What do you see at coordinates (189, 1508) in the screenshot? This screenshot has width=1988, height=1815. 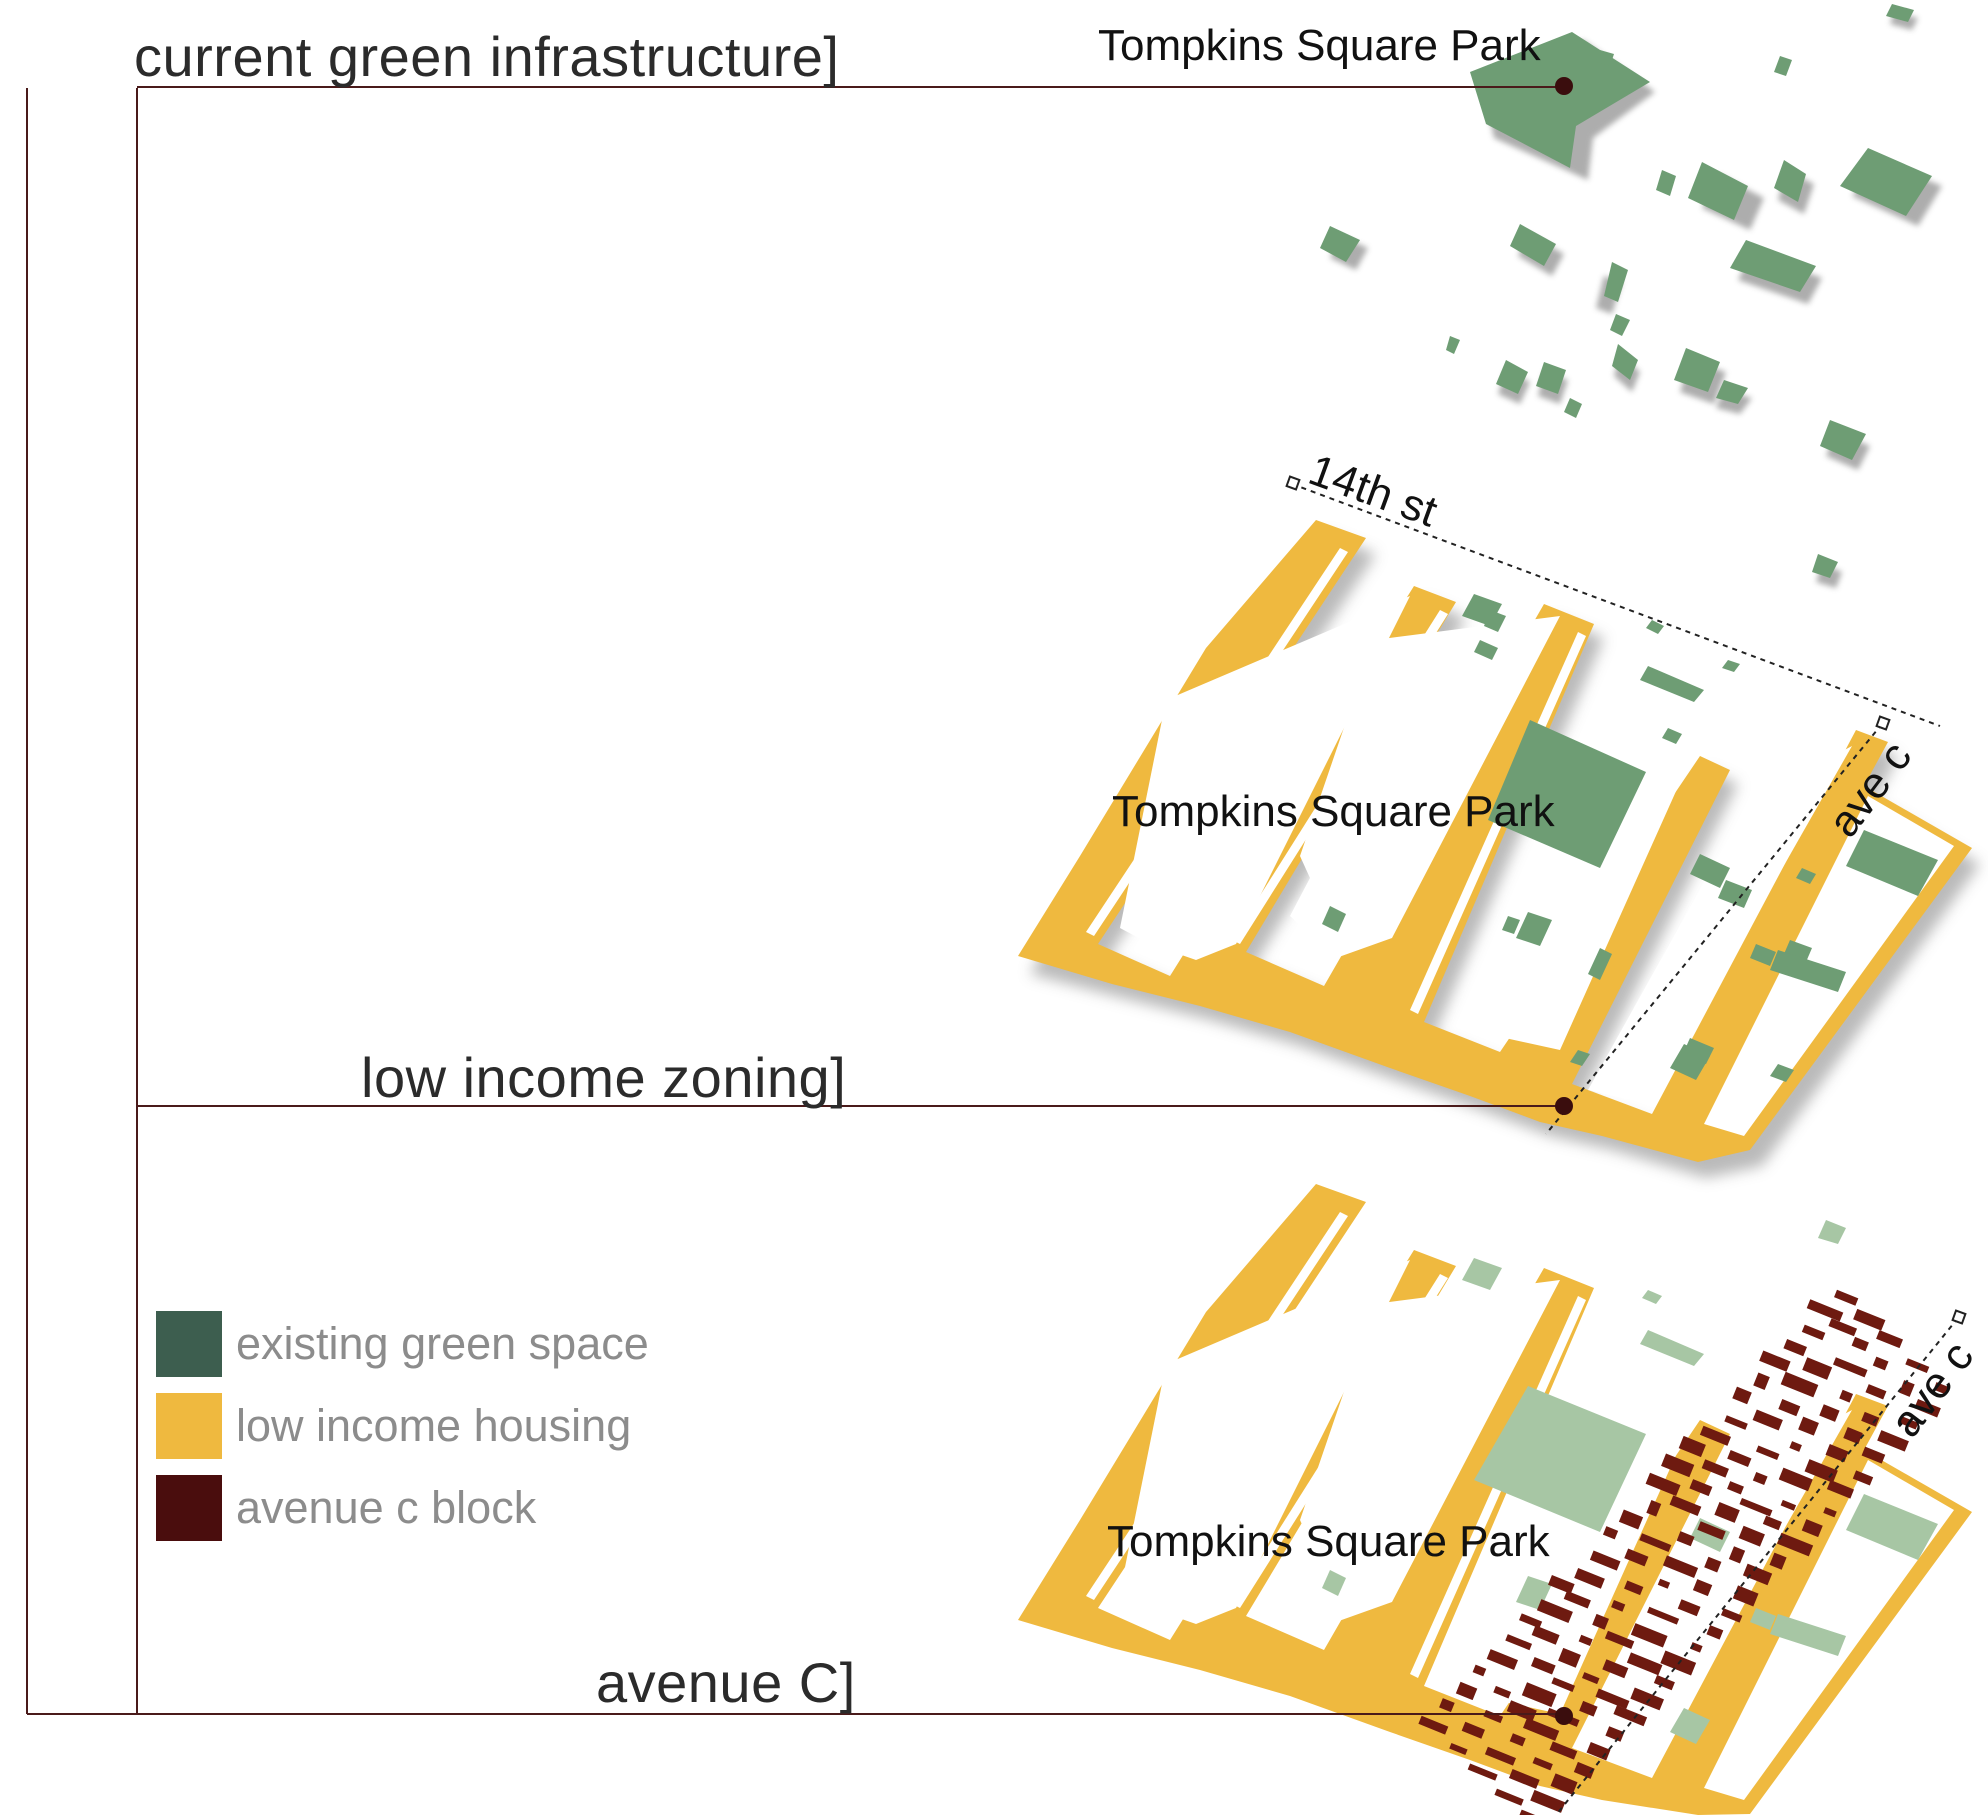 I see `legend-swatch-avenue-c-block` at bounding box center [189, 1508].